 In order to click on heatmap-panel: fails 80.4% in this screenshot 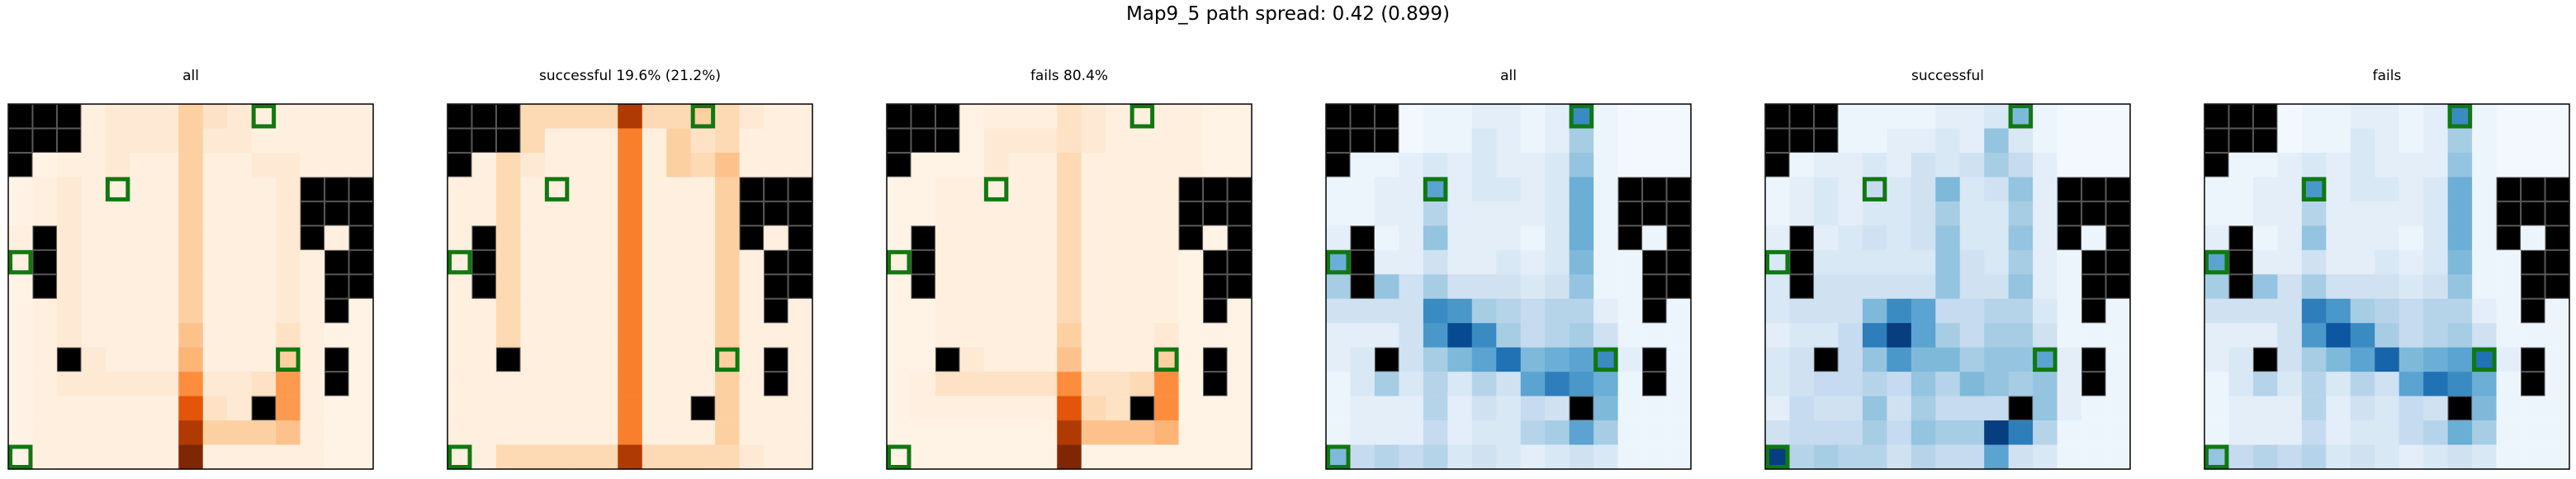, I will do `click(1069, 269)`.